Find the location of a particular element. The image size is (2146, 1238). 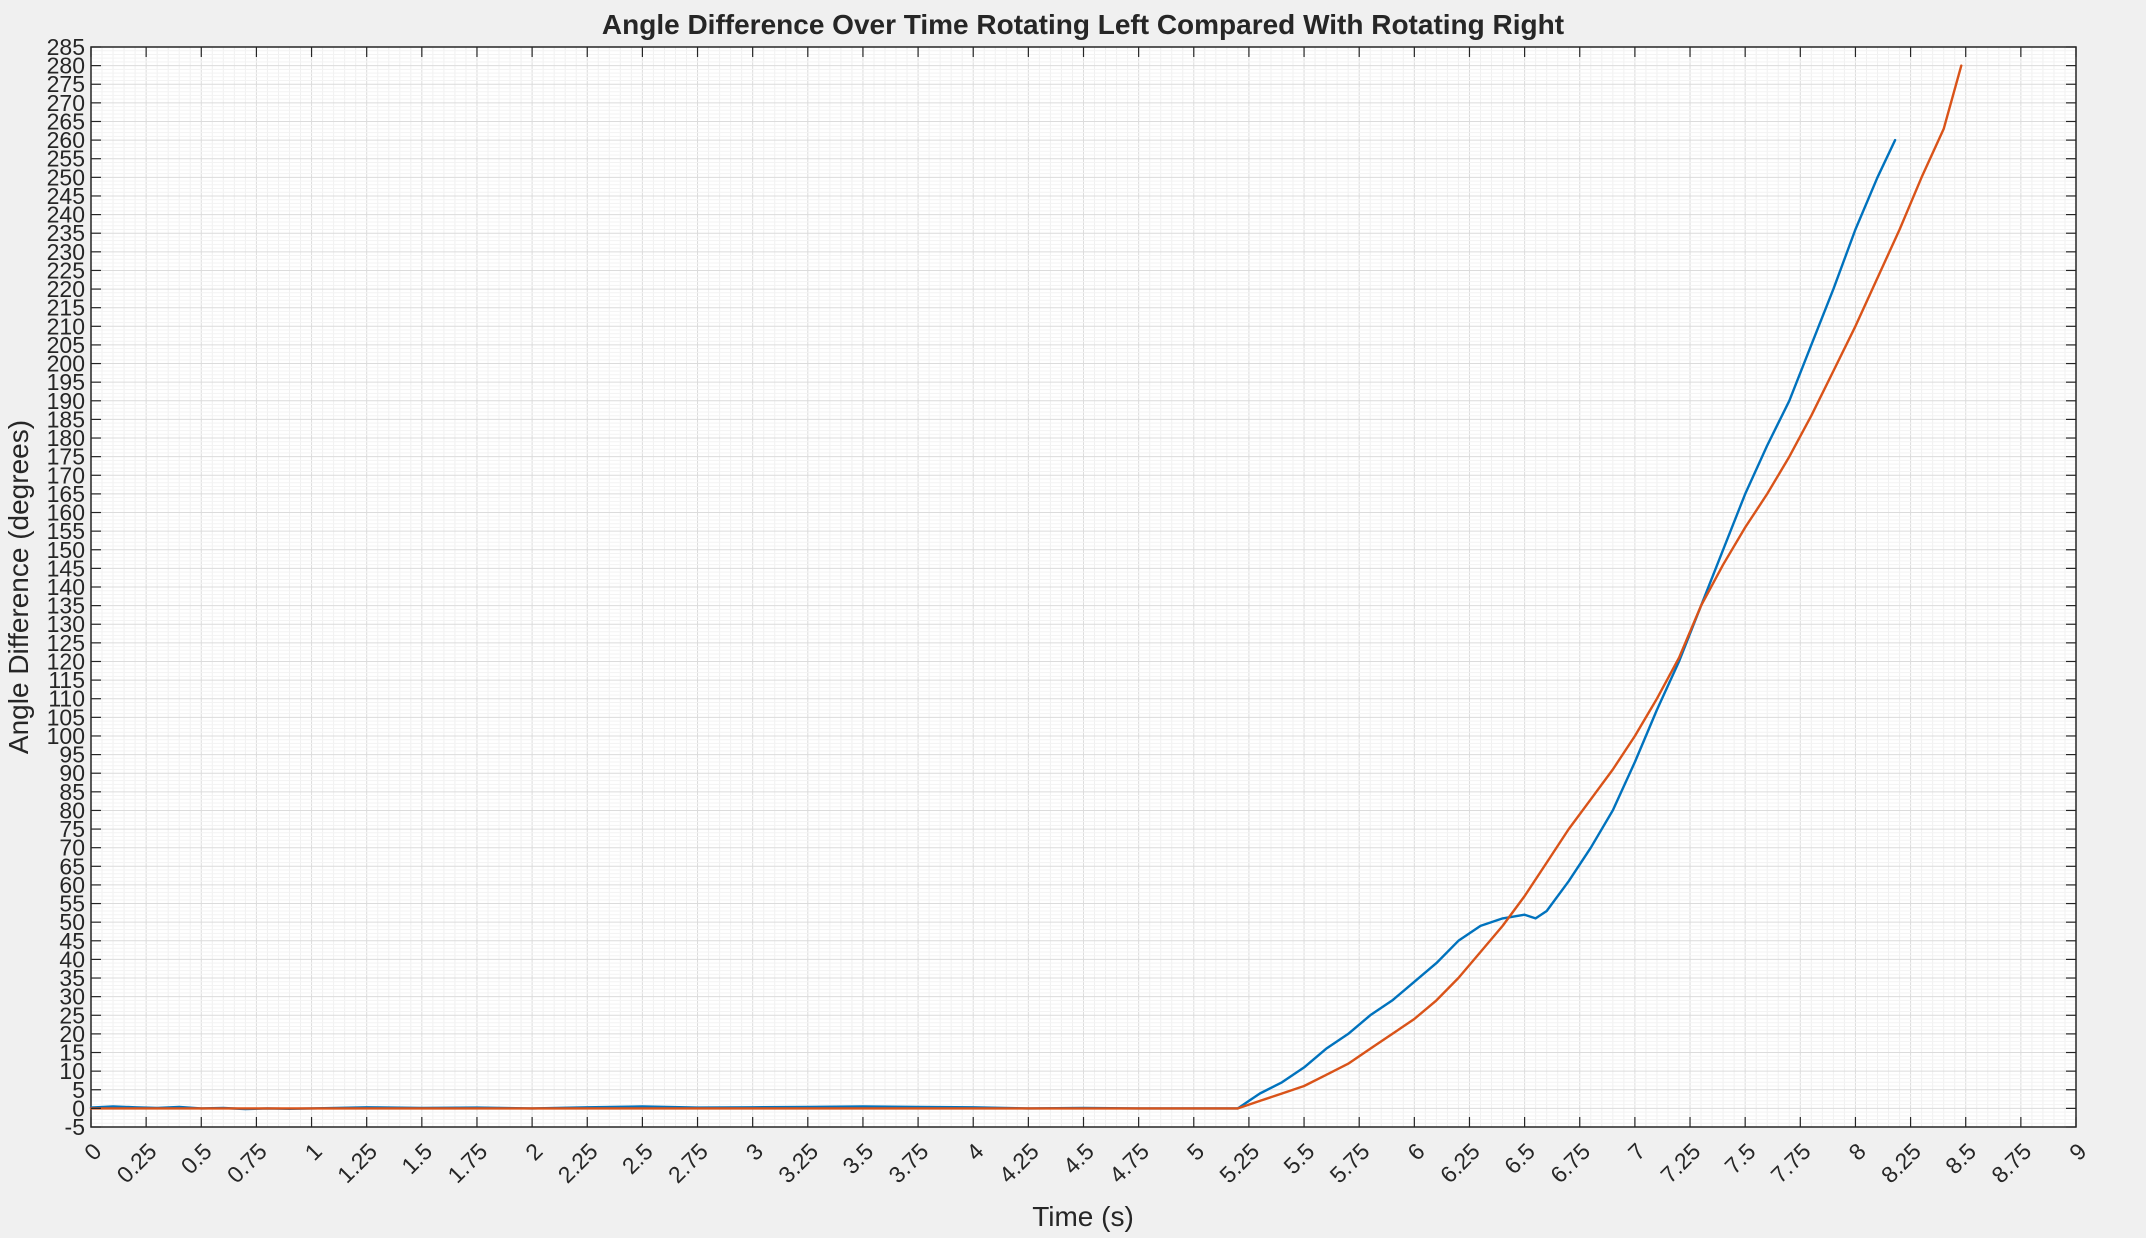

x-tick-label: 0.25 is located at coordinates (137, 1163).